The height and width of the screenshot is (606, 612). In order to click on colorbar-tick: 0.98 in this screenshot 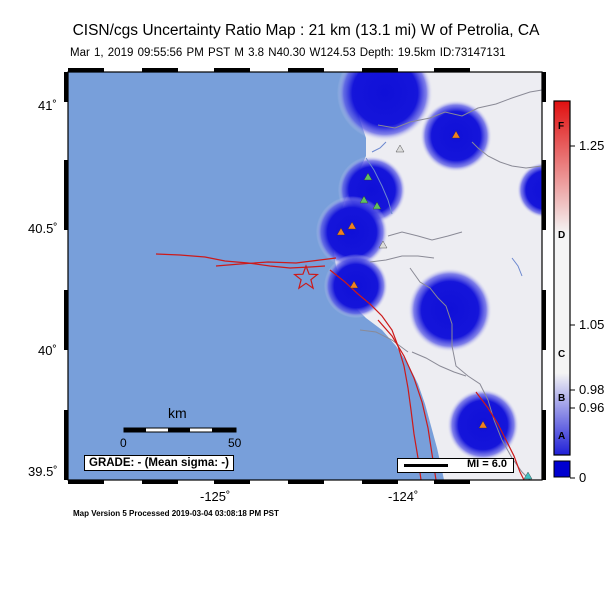, I will do `click(592, 389)`.